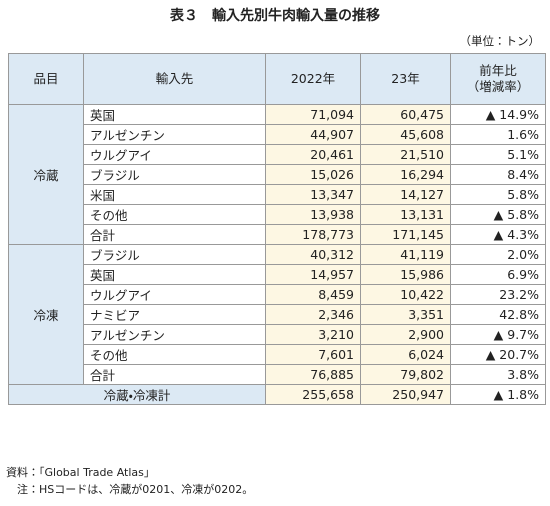 The image size is (550, 506). What do you see at coordinates (174, 79) in the screenshot?
I see `header-cell: 輸入先` at bounding box center [174, 79].